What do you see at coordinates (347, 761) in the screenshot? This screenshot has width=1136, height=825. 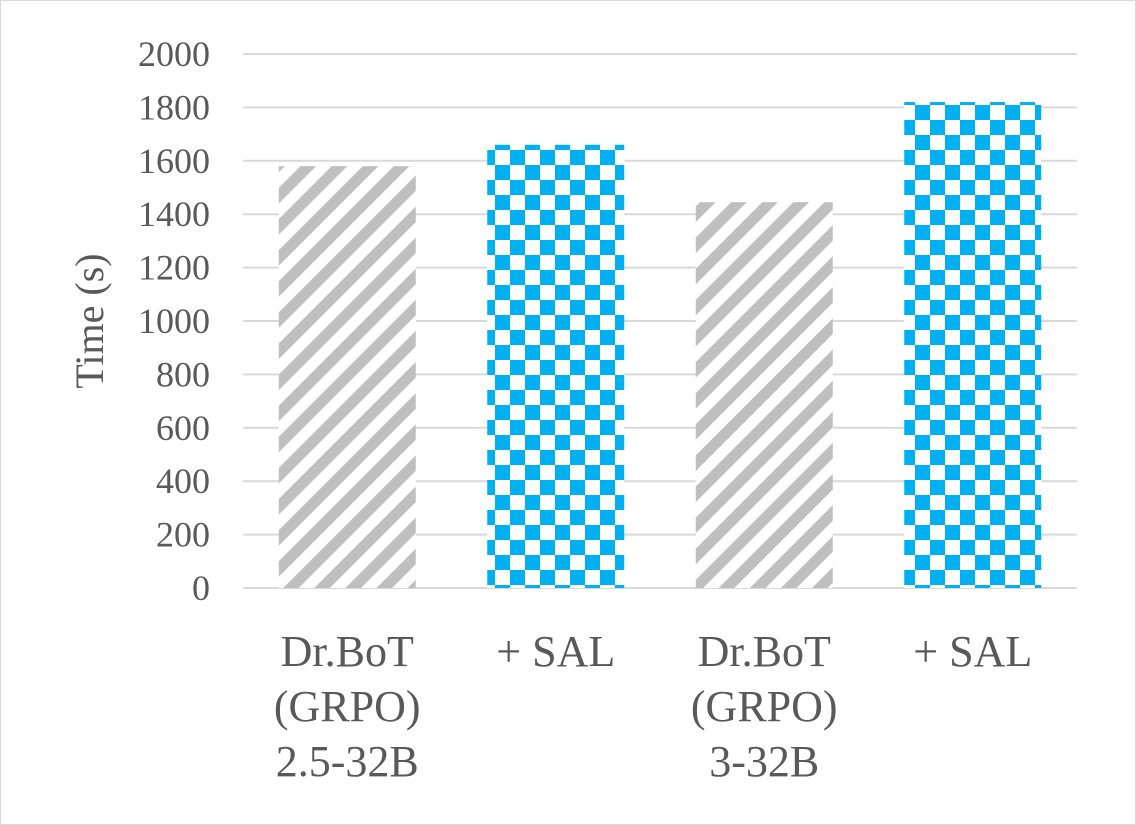 I see `x-category-label-line: 2.5-32B` at bounding box center [347, 761].